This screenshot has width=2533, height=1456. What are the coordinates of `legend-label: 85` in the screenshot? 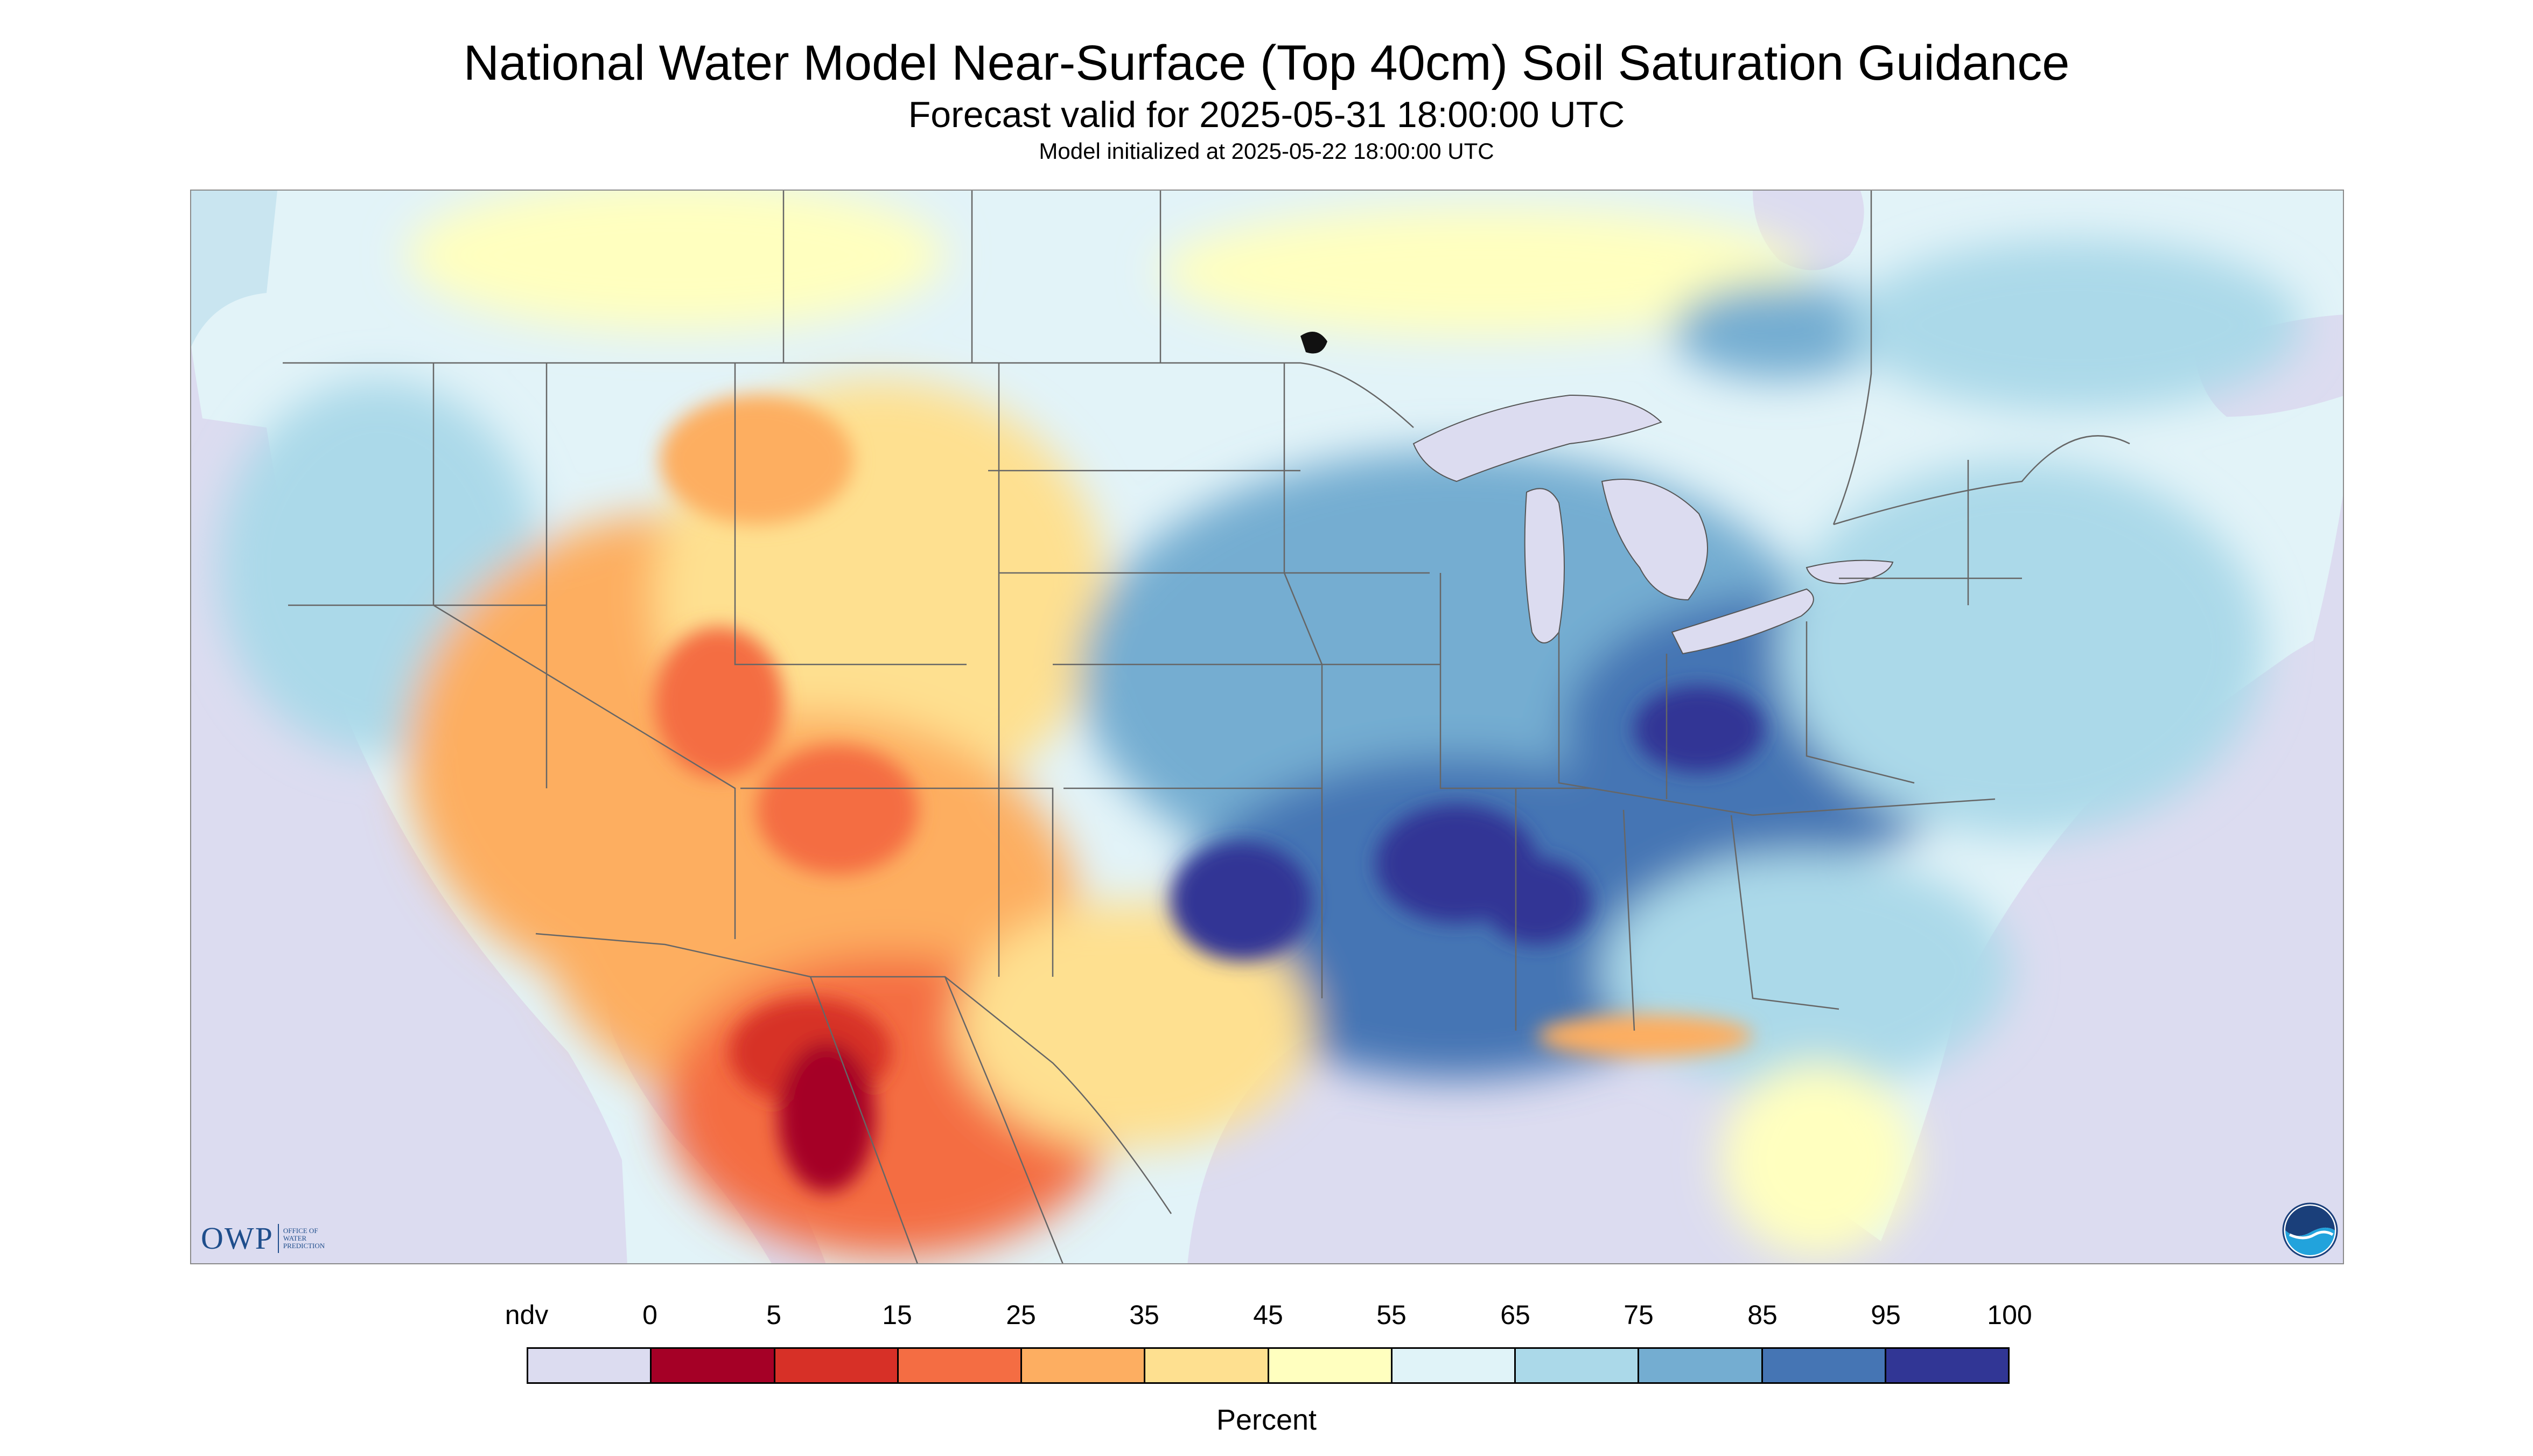 It's located at (1762, 1315).